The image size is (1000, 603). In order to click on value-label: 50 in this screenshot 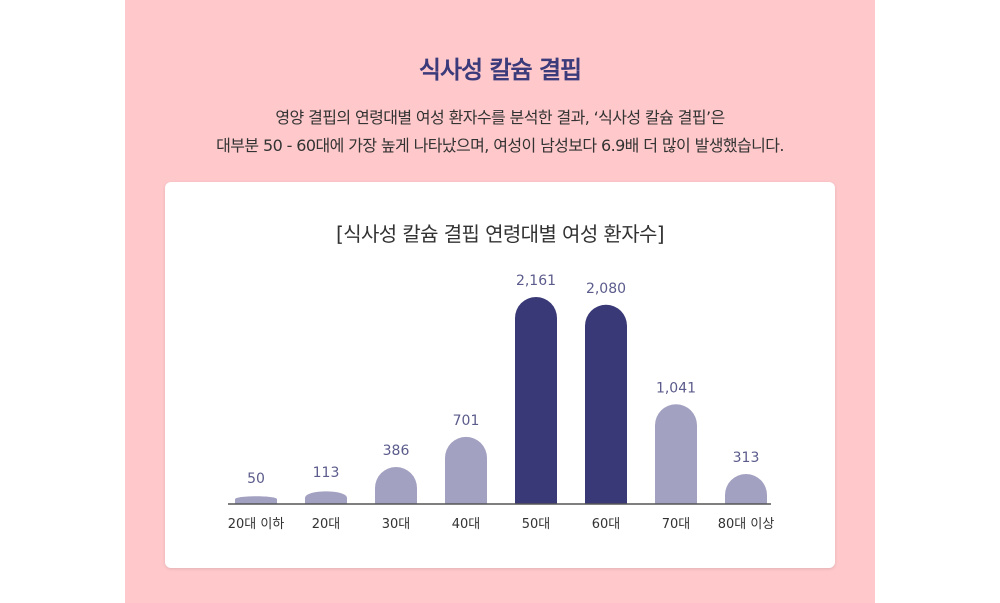, I will do `click(256, 479)`.